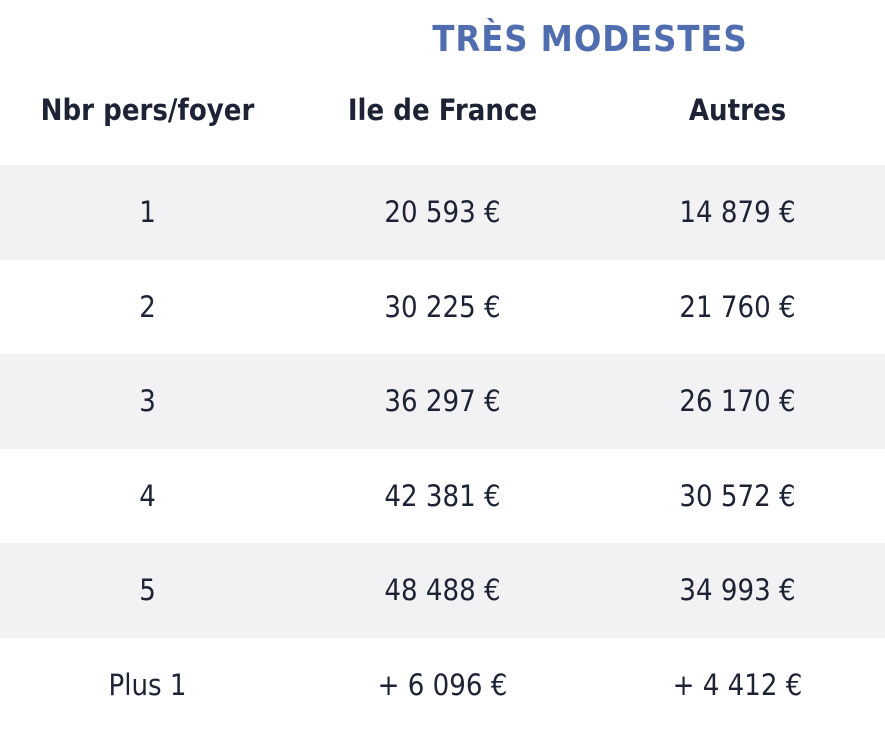  Describe the element at coordinates (738, 307) in the screenshot. I see `cell-autres: 21 760 €` at that location.